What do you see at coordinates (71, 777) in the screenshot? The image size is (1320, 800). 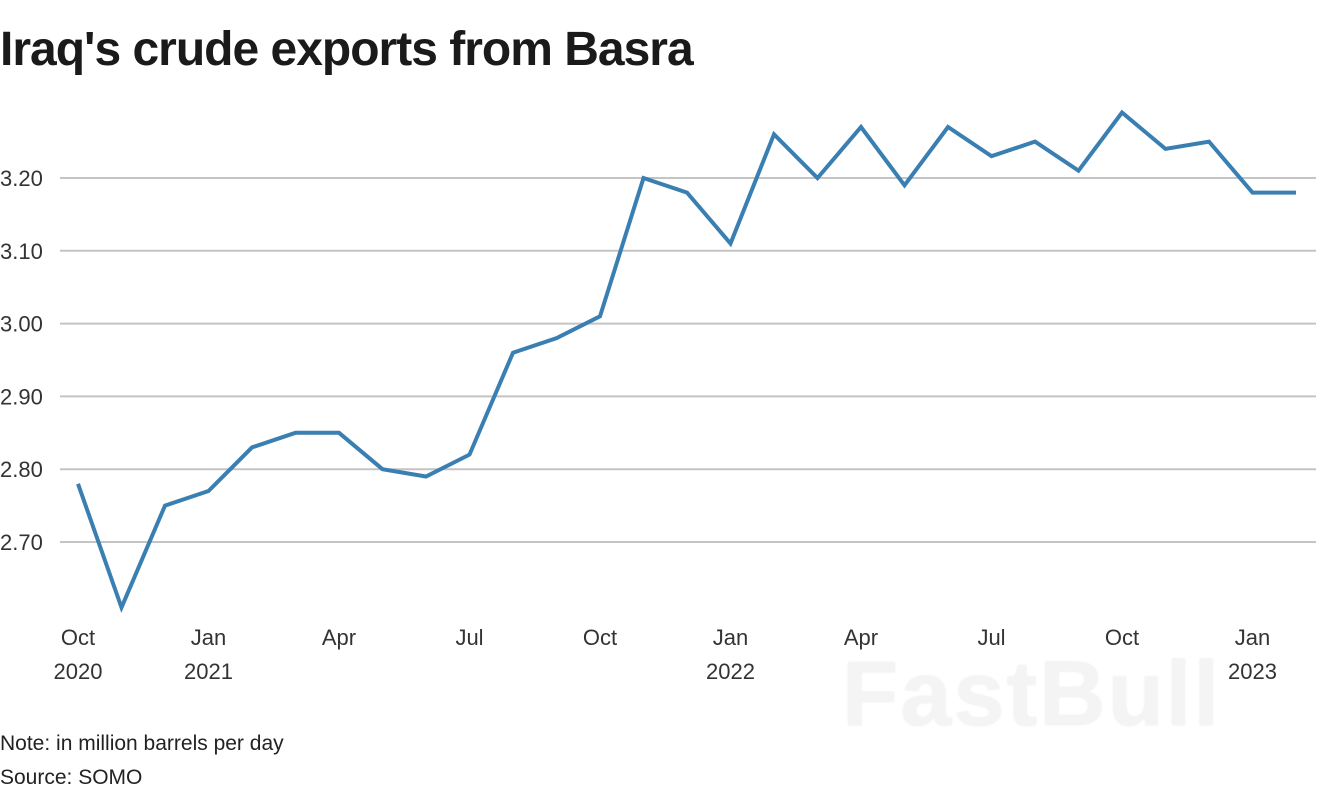 I see `chart-source: Source: SOMO` at bounding box center [71, 777].